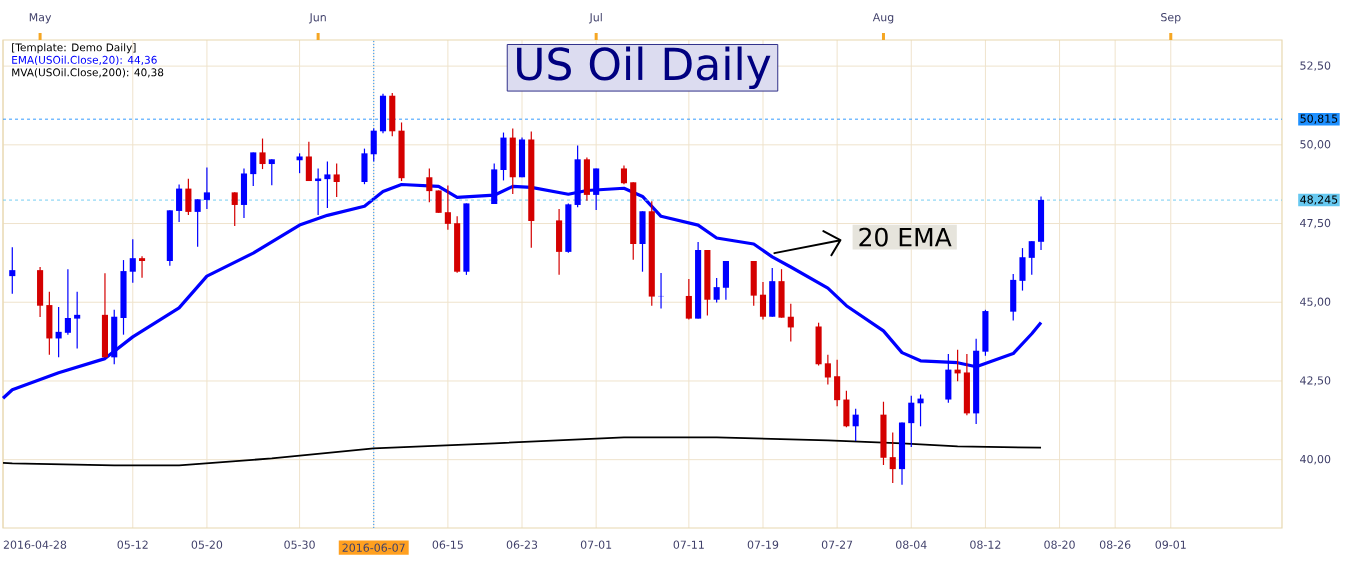 The image size is (1351, 575). What do you see at coordinates (595, 18) in the screenshot?
I see `x2-tick-label: Jul` at bounding box center [595, 18].